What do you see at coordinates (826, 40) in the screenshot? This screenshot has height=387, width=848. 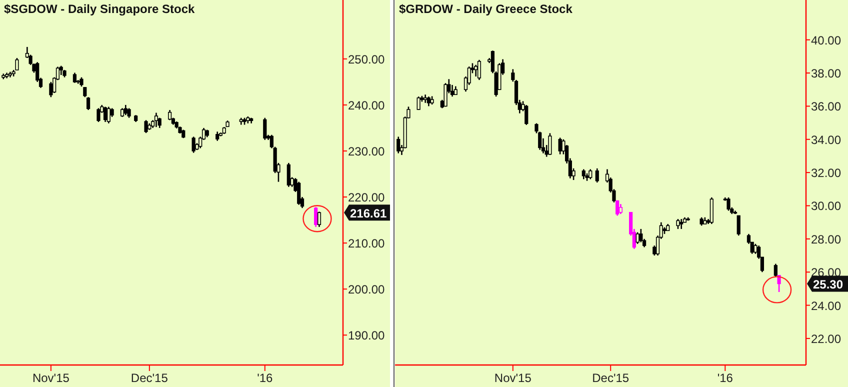 I see `y-tick-label: 40.00` at bounding box center [826, 40].